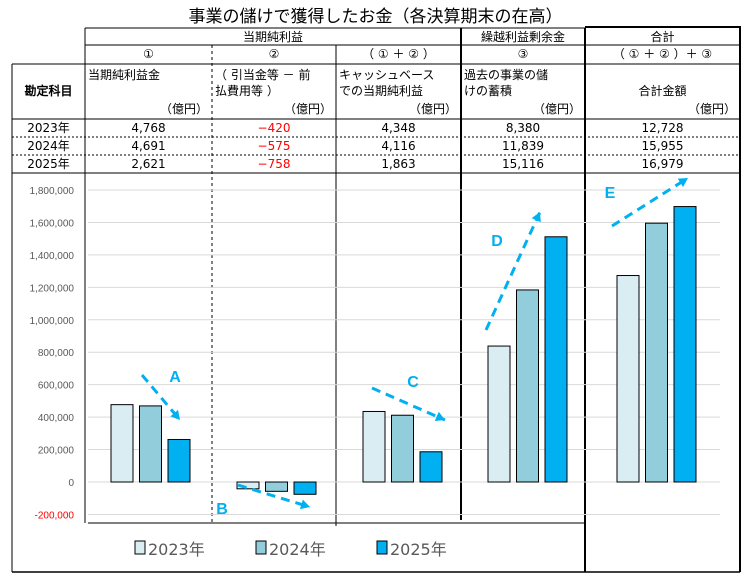 The image size is (751, 582). Describe the element at coordinates (52, 256) in the screenshot. I see `y-tick-label: 1,400,000` at that location.